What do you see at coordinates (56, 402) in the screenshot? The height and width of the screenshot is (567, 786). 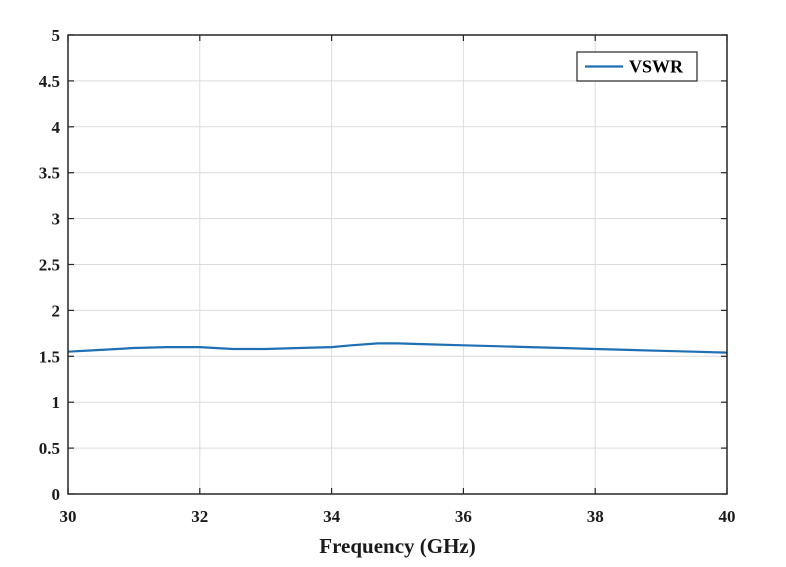 I see `y-tick-label: 1` at bounding box center [56, 402].